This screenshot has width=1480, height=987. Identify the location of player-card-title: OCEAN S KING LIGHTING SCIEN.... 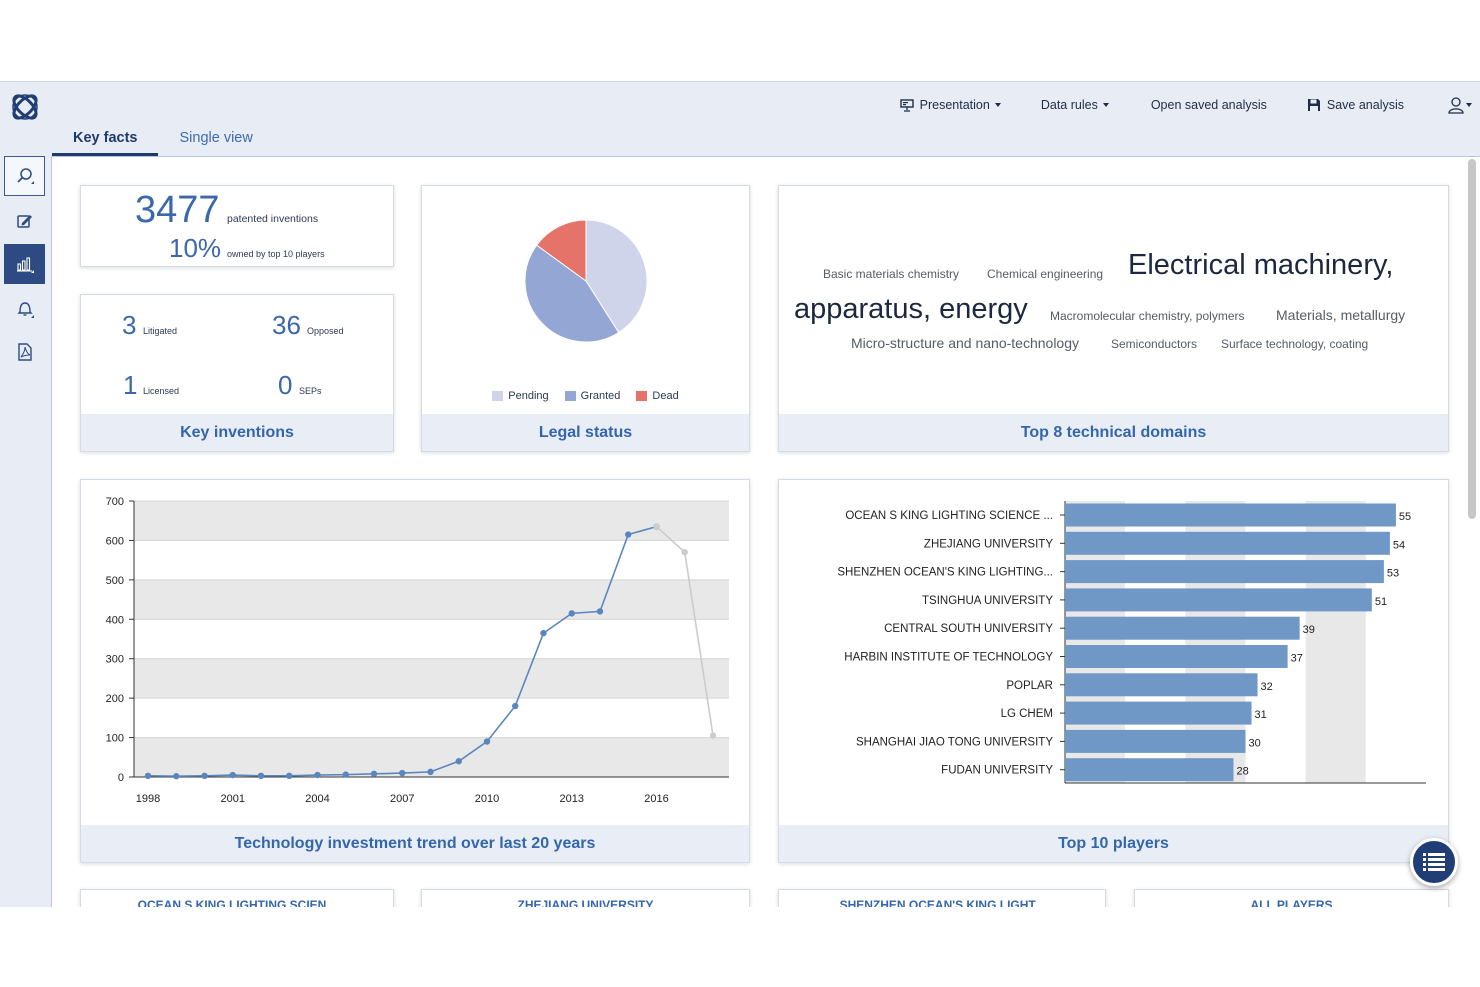
(237, 902).